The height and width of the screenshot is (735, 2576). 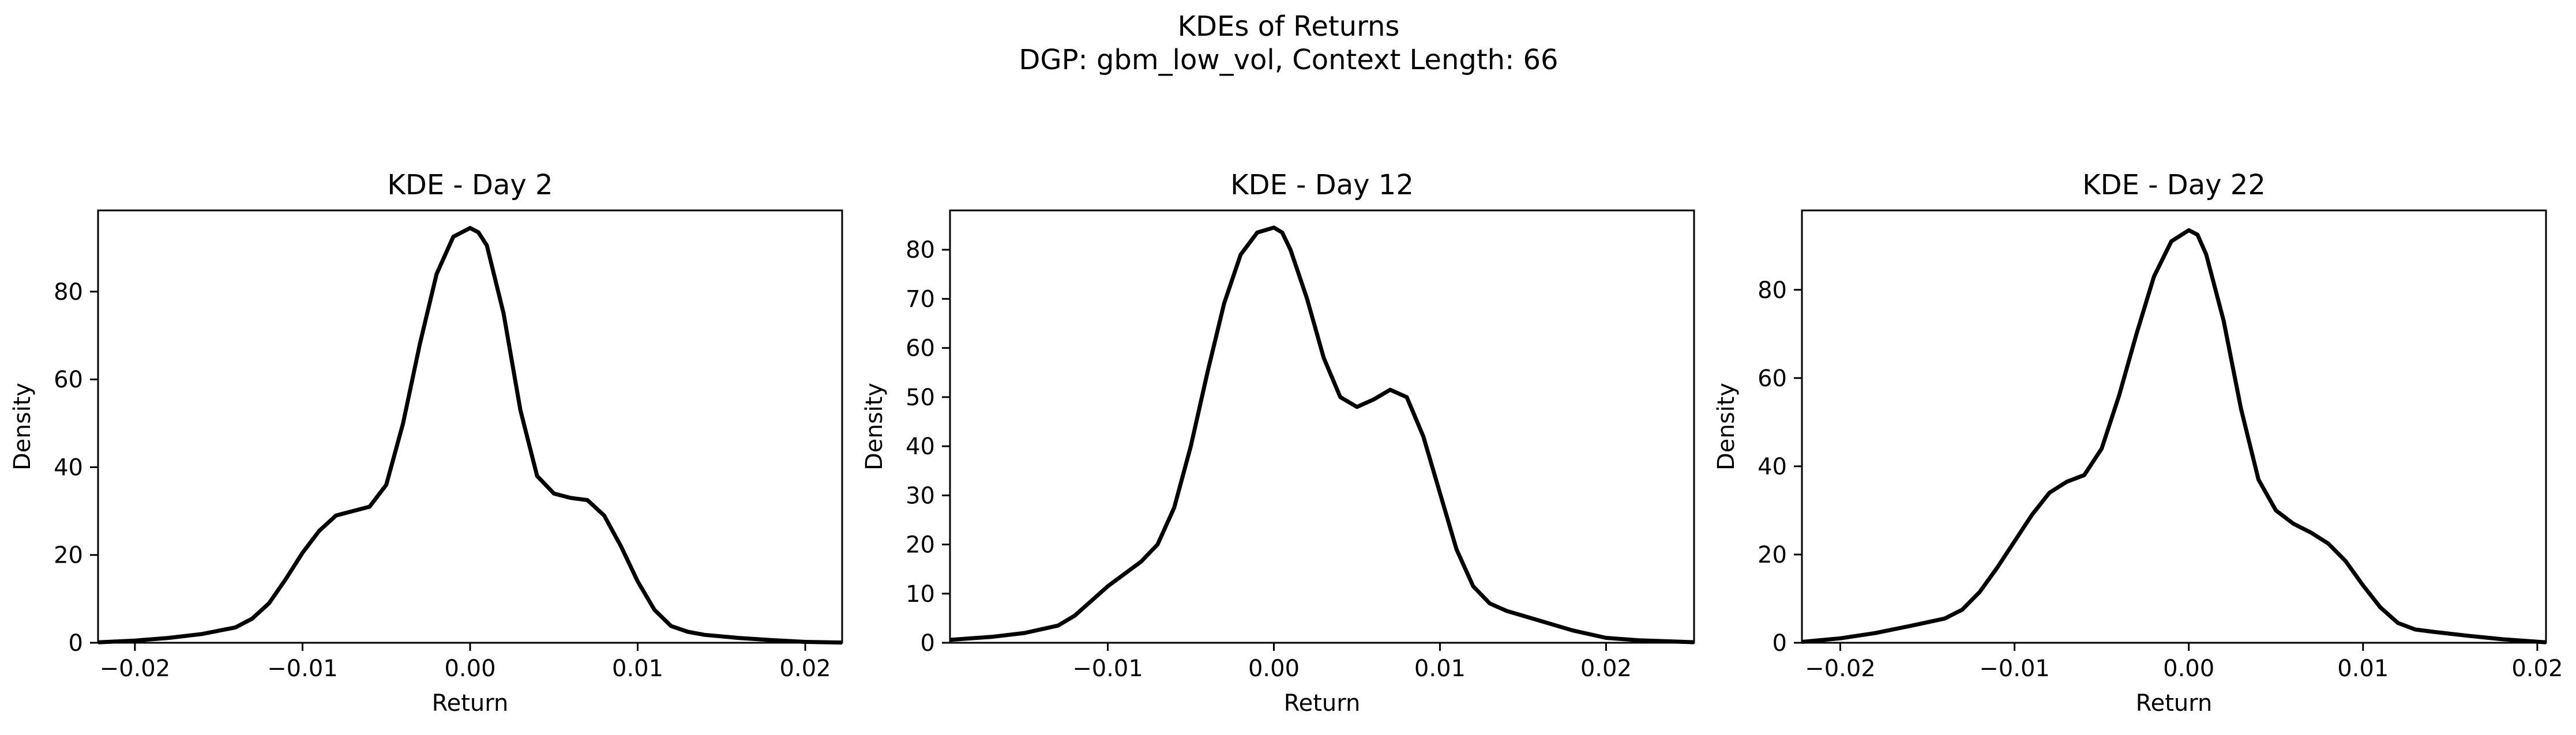 I want to click on figure-subtitle: DGP: gbm_low_vol, Context Length: 66, so click(x=1288, y=60).